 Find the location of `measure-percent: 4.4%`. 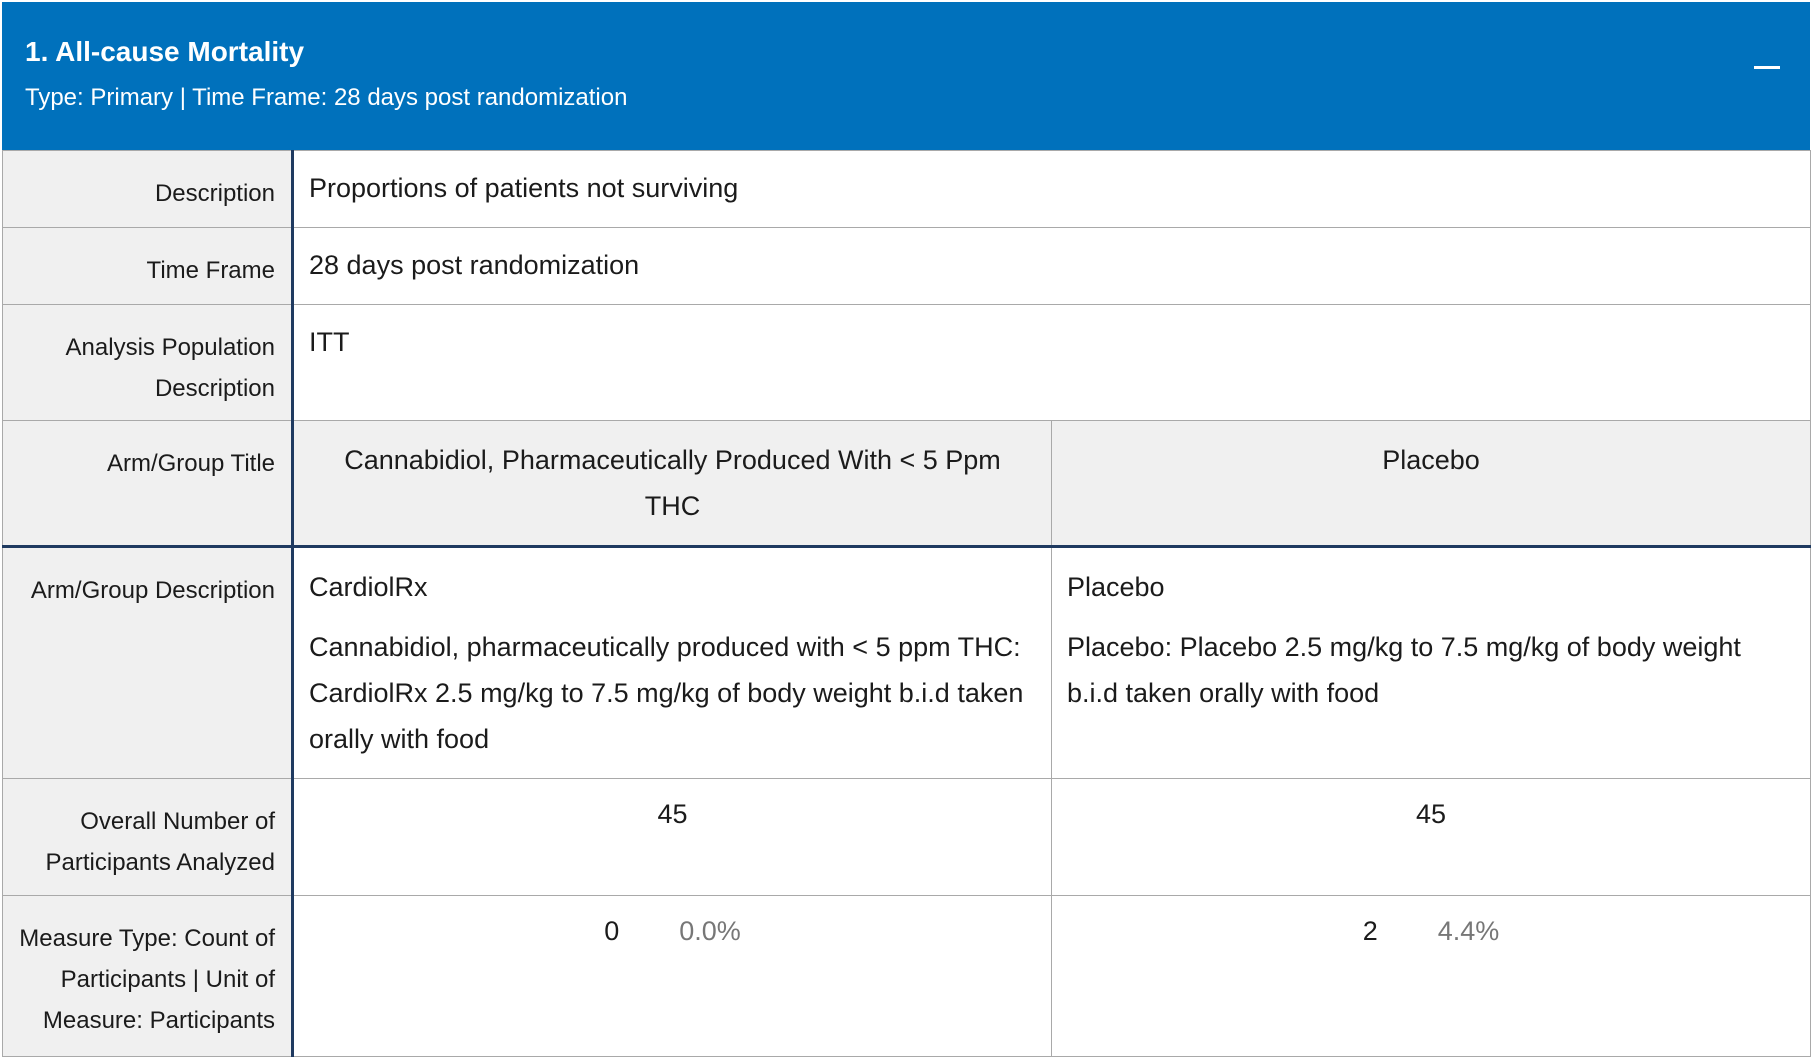

measure-percent: 4.4% is located at coordinates (1468, 931).